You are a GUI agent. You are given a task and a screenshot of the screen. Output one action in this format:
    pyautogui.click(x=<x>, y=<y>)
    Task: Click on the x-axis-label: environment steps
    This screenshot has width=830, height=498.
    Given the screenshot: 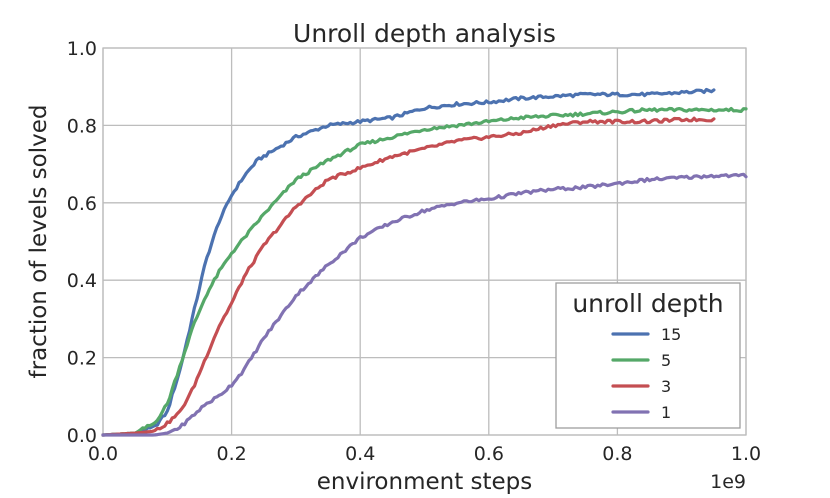 What is the action you would take?
    pyautogui.click(x=425, y=482)
    